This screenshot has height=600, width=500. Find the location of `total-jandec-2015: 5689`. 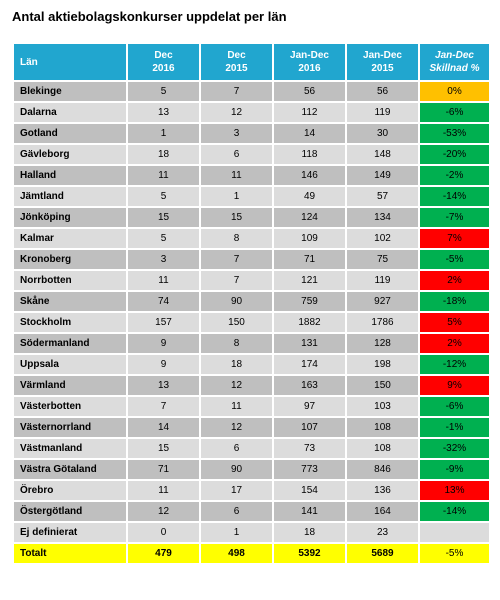

total-jandec-2015: 5689 is located at coordinates (382, 553).